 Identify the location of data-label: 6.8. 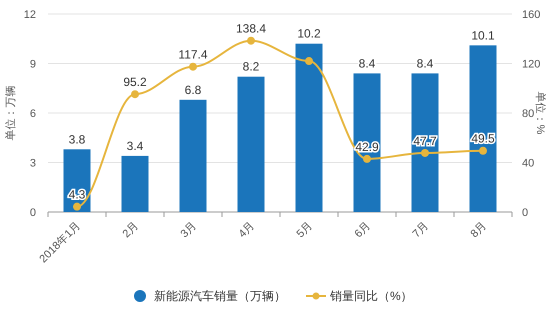
(193, 89).